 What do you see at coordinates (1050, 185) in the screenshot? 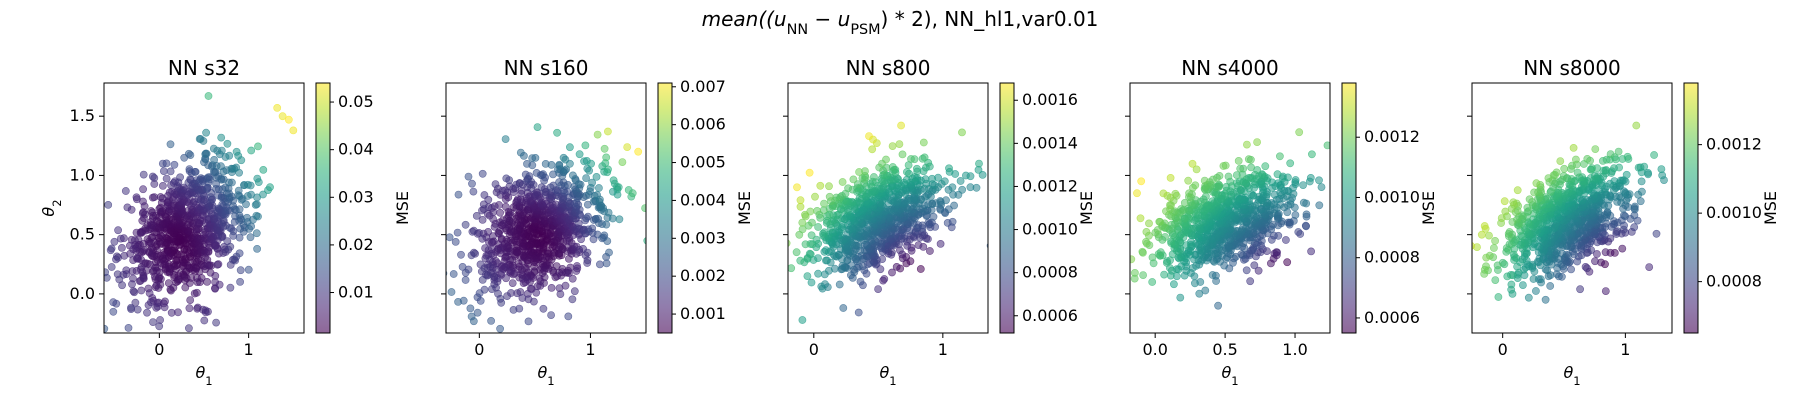
I see `colorbar-tick-label: 0.0012` at bounding box center [1050, 185].